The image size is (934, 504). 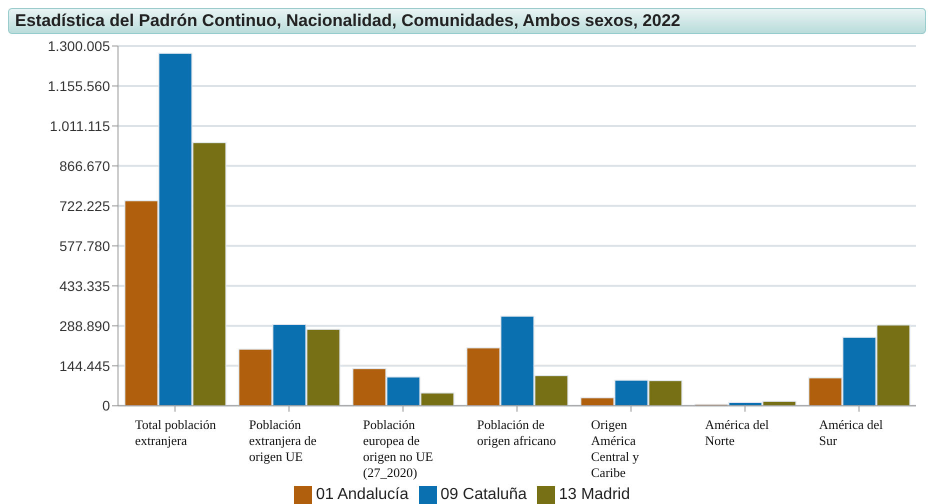 I want to click on y-tick-label: 0, so click(x=106, y=406).